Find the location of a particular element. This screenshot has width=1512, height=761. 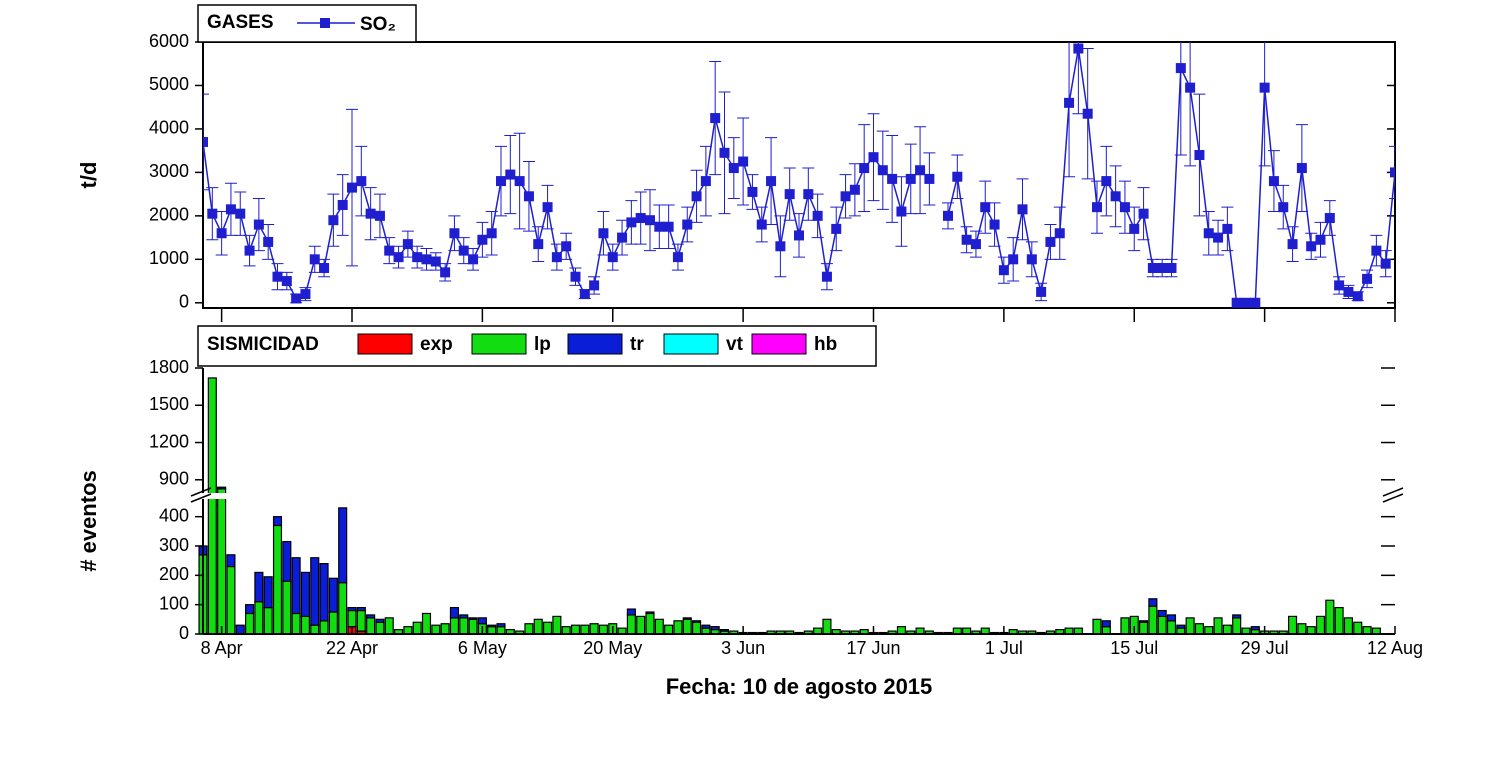

y-tick-label: 300 is located at coordinates (174, 545).